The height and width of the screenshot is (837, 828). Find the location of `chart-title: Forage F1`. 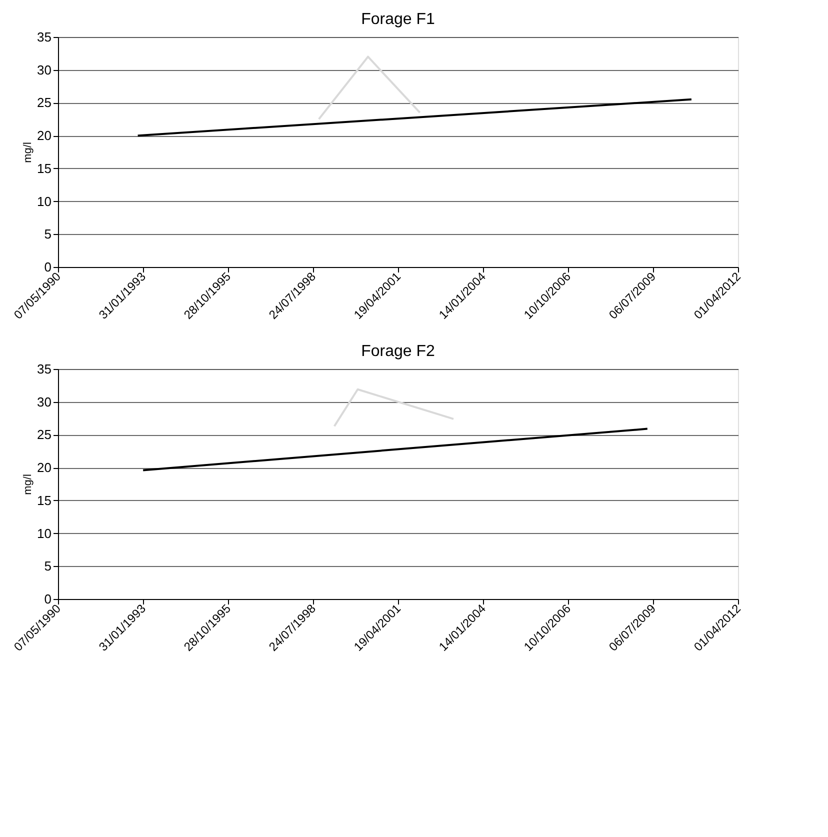

chart-title: Forage F1 is located at coordinates (398, 19).